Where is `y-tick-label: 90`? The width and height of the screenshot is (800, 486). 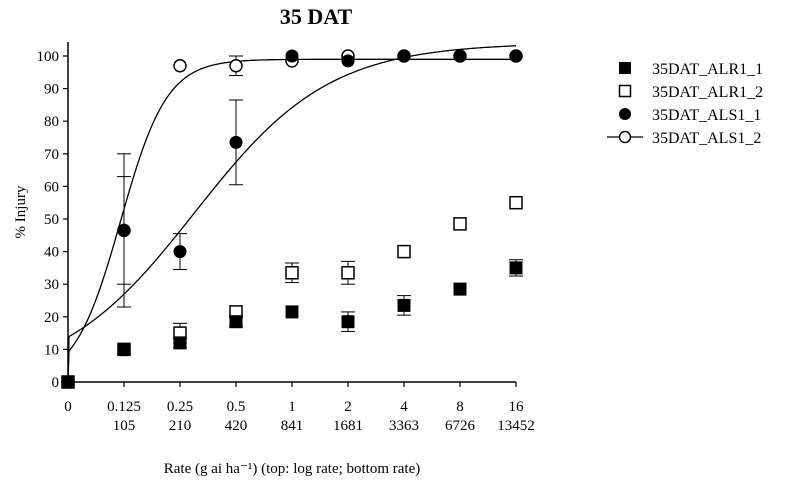
y-tick-label: 90 is located at coordinates (51, 90).